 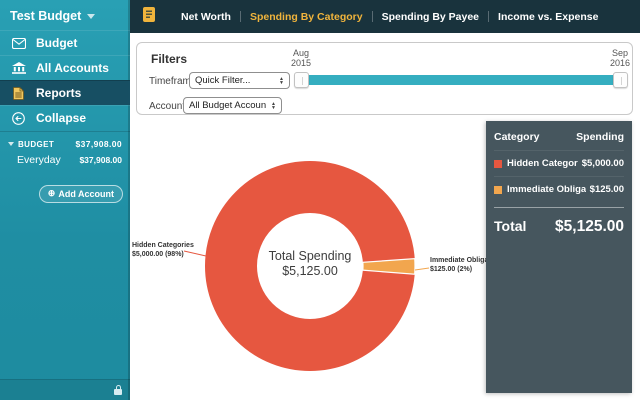 I want to click on accounts-select: All Budget Accounts ▲ ▼, so click(x=232, y=105).